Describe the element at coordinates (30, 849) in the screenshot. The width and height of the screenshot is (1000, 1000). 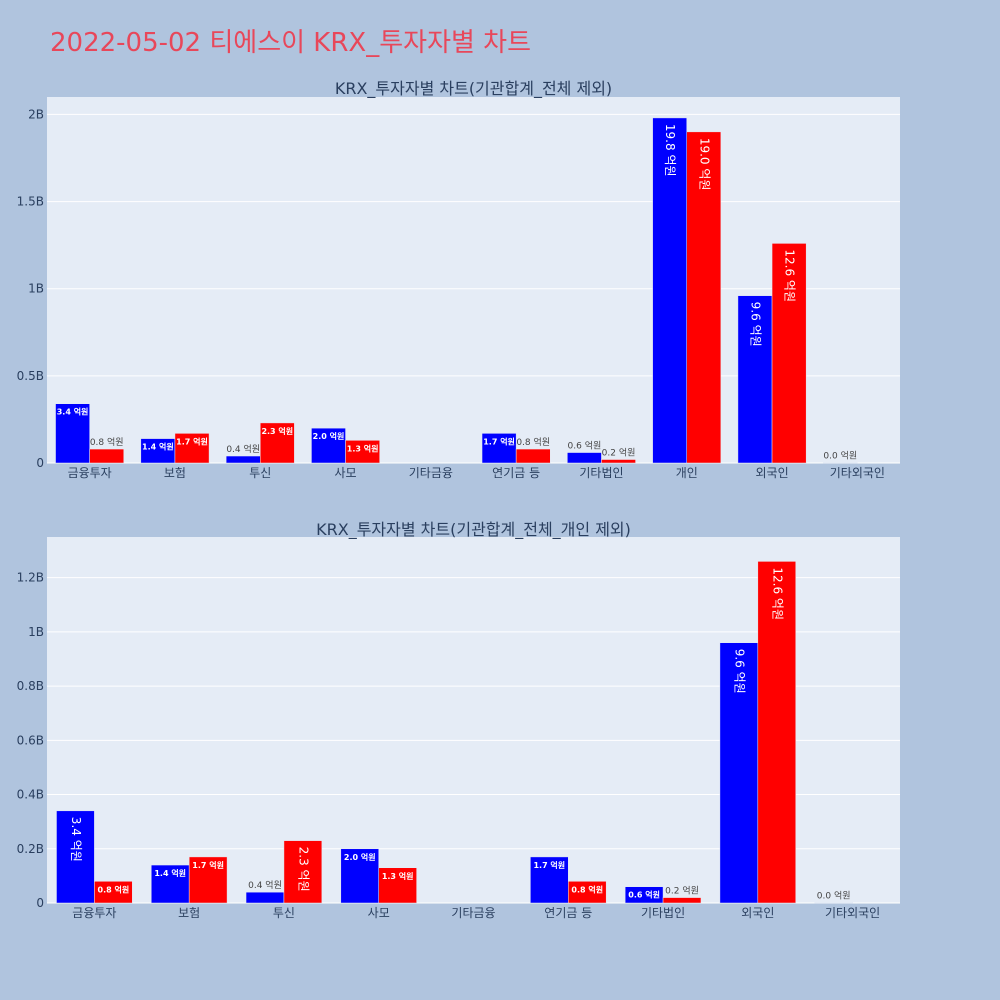
I see `y-tick-label: 0.2B` at that location.